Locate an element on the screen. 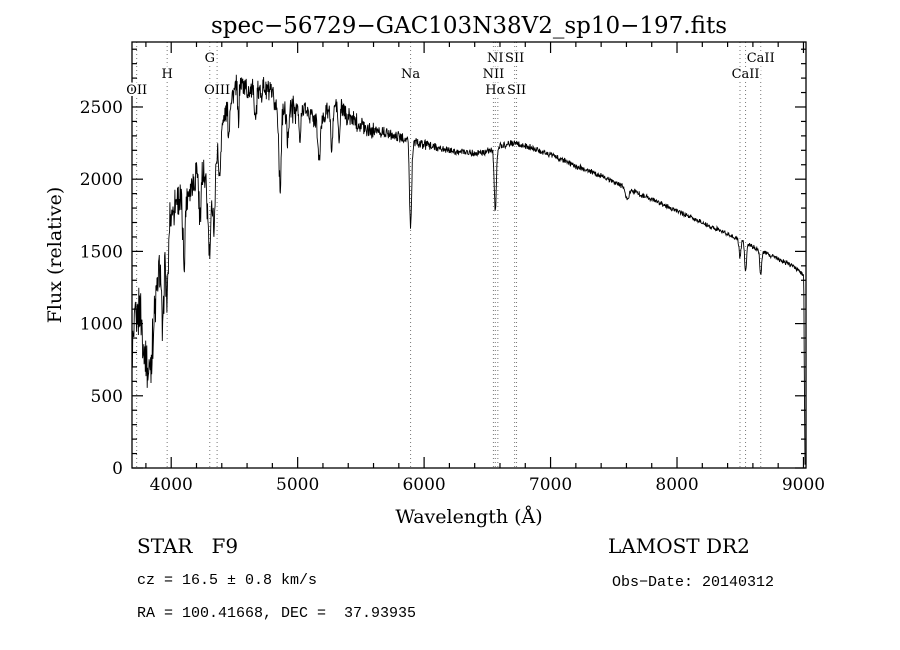  svg-text: 500 is located at coordinates (107, 397).